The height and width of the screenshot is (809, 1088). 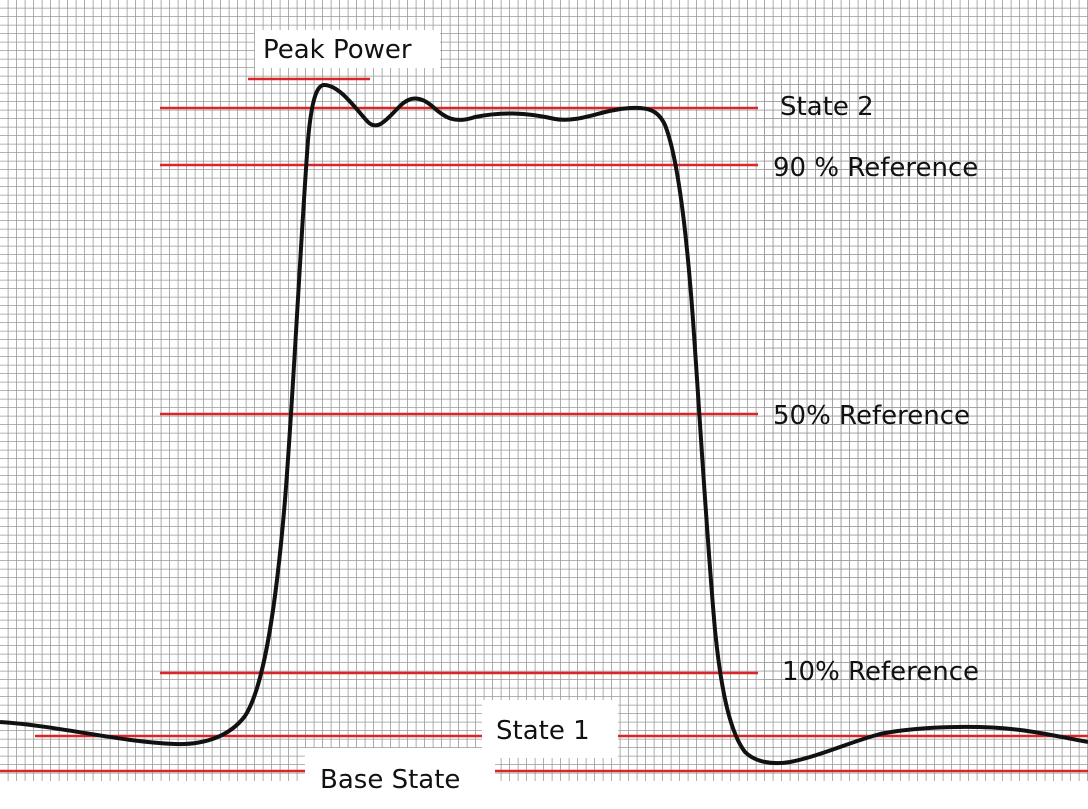 I want to click on peak-power-label: Peak Power, so click(x=337, y=50).